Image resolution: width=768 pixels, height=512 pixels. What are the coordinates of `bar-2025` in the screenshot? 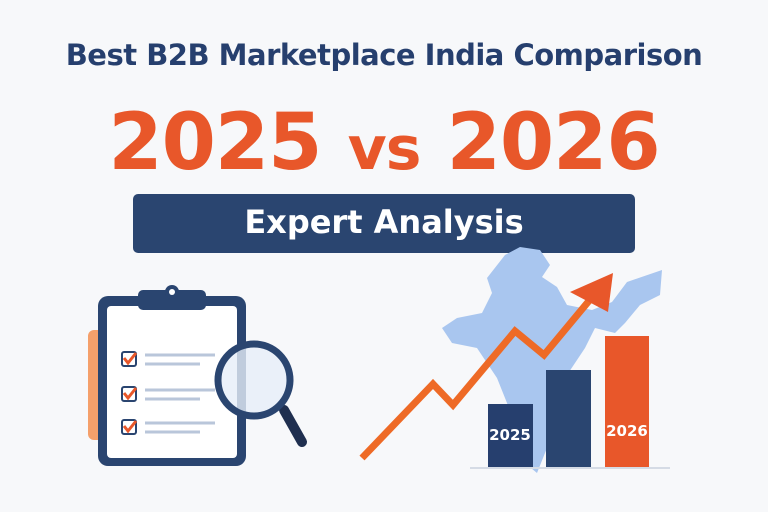 It's located at (510, 435).